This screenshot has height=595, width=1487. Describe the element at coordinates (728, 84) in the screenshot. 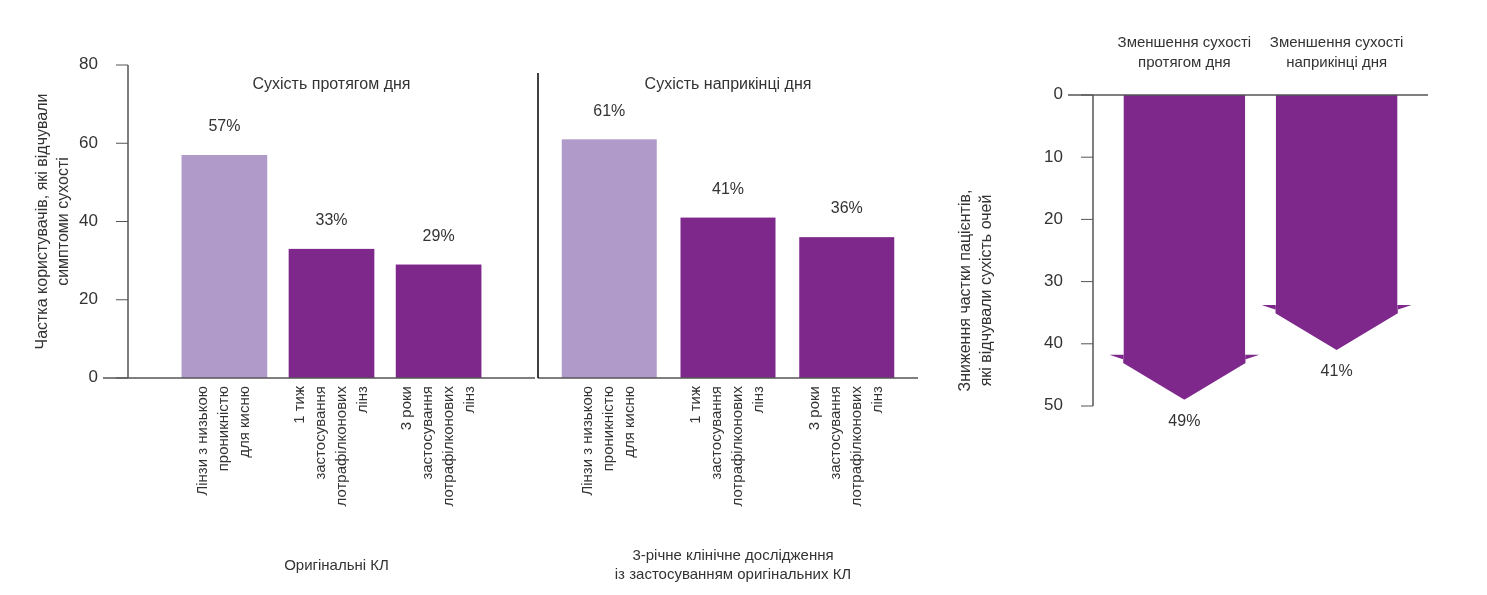

I see `text: Сухість наприкінці дня` at that location.